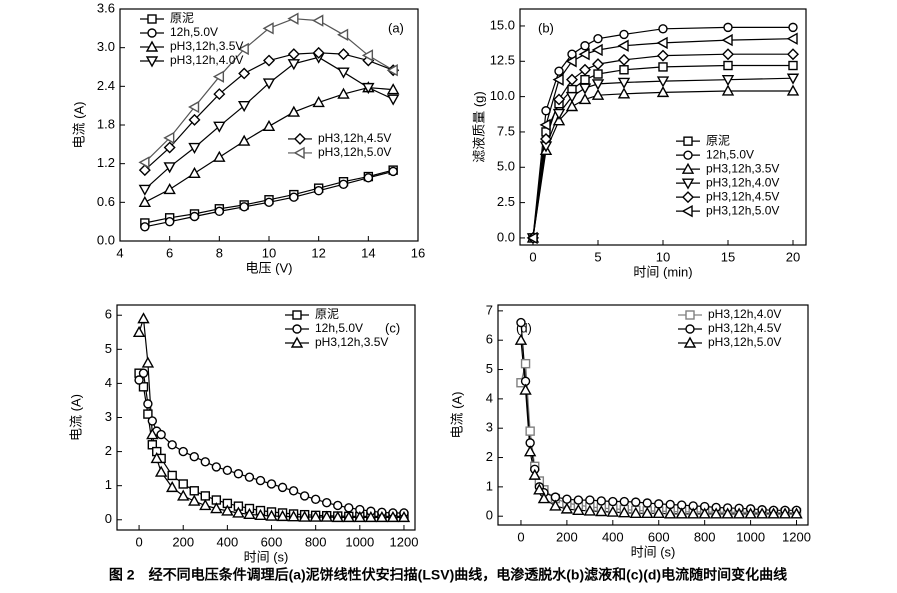 This screenshot has height=593, width=897. I want to click on x-axis-label: 时间 (min), so click(662, 271).